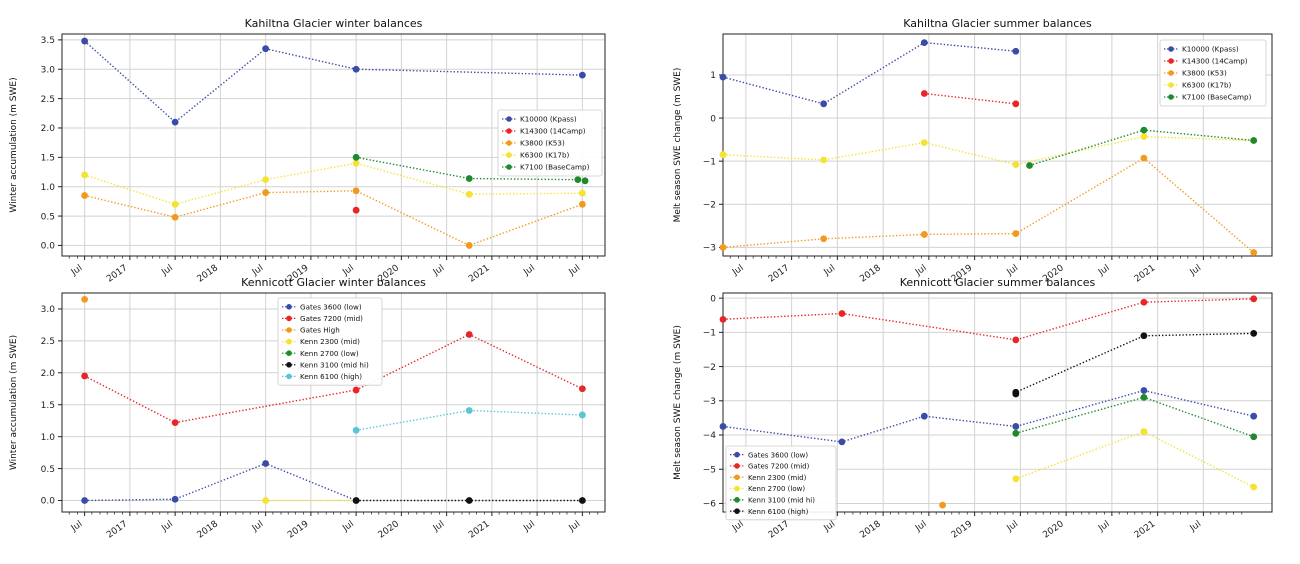 This screenshot has width=1300, height=564. Describe the element at coordinates (48, 310) in the screenshot. I see `y-tick-label: 3.0` at that location.